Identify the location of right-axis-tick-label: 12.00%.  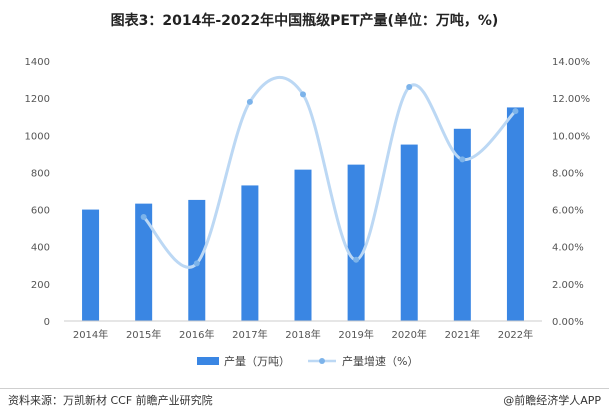
(571, 99).